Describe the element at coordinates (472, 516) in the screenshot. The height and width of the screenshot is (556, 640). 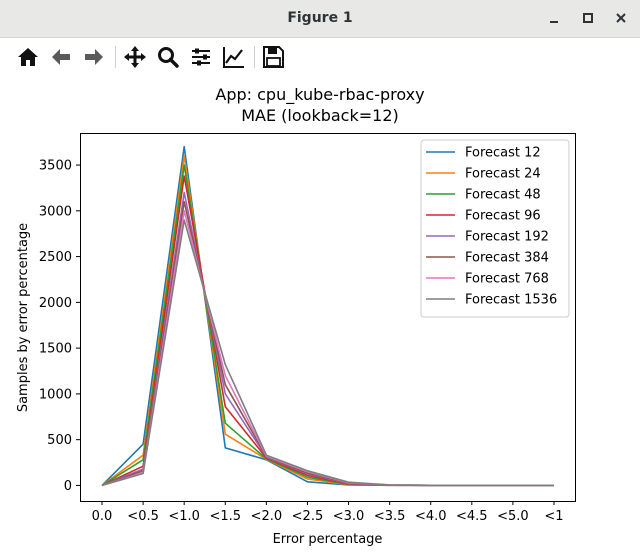
I see `x-tick-label: <4.5` at that location.